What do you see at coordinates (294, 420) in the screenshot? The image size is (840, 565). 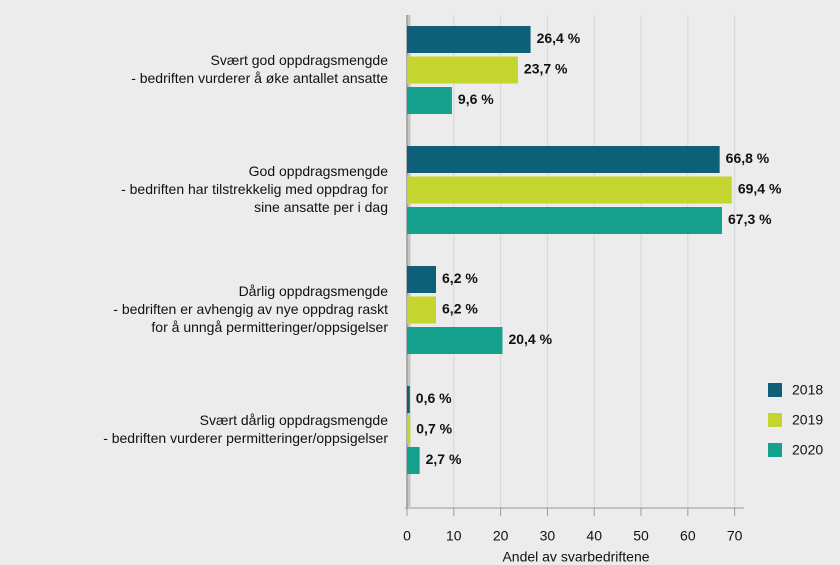 I see `y-tick-line: Svært dårlig oppdragsmengde` at bounding box center [294, 420].